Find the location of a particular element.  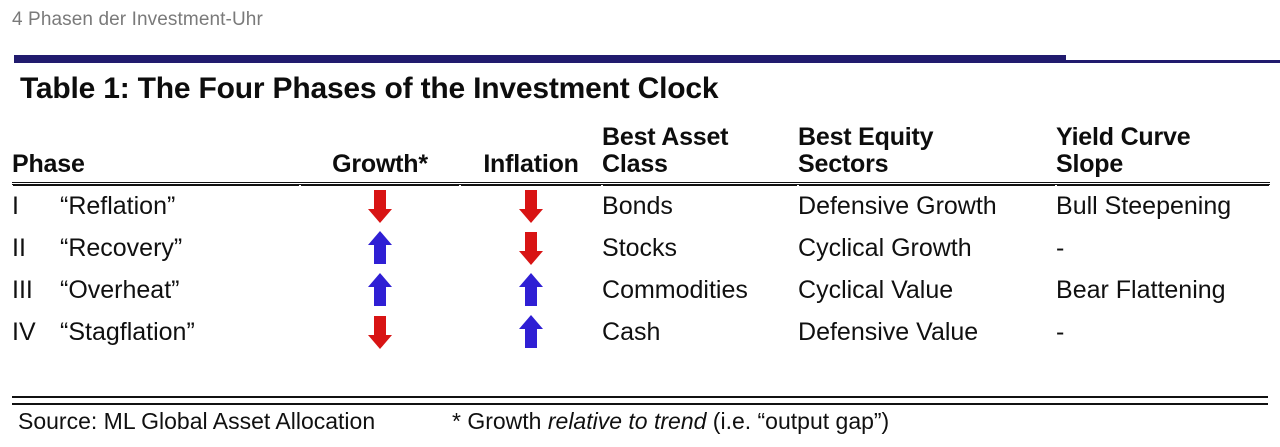

phase-numeral: III is located at coordinates (22, 290).